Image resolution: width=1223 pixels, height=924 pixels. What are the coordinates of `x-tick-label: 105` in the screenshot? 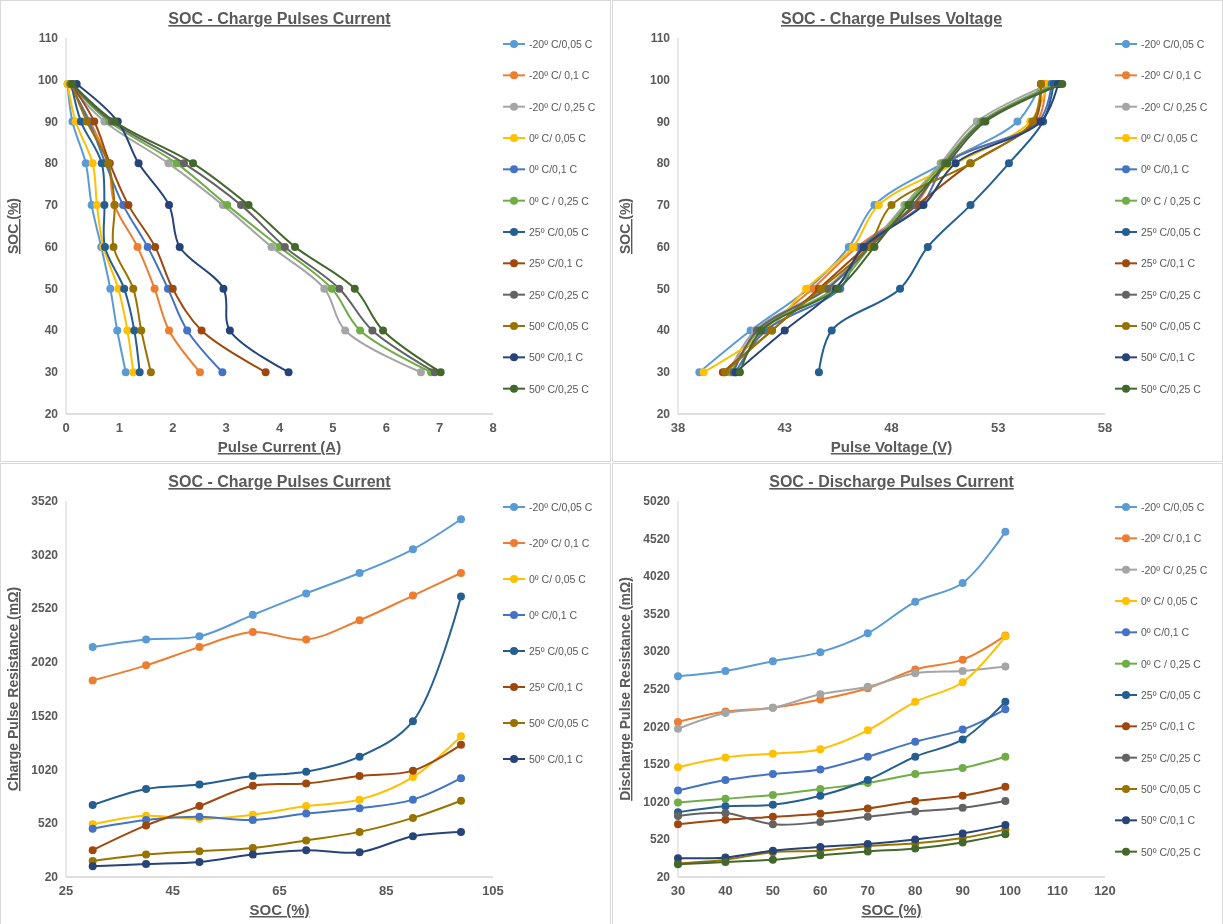 It's located at (493, 890).